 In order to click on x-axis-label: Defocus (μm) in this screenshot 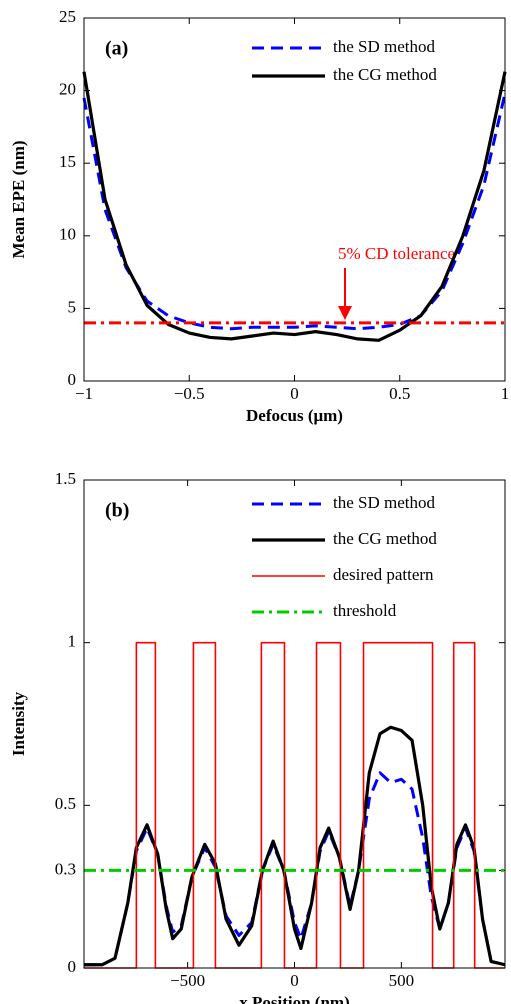, I will do `click(294, 415)`.